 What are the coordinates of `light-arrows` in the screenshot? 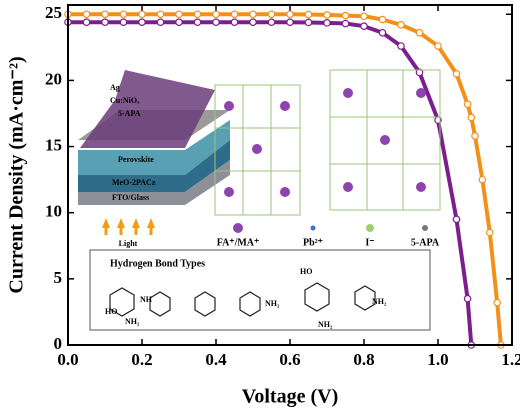 It's located at (128, 226).